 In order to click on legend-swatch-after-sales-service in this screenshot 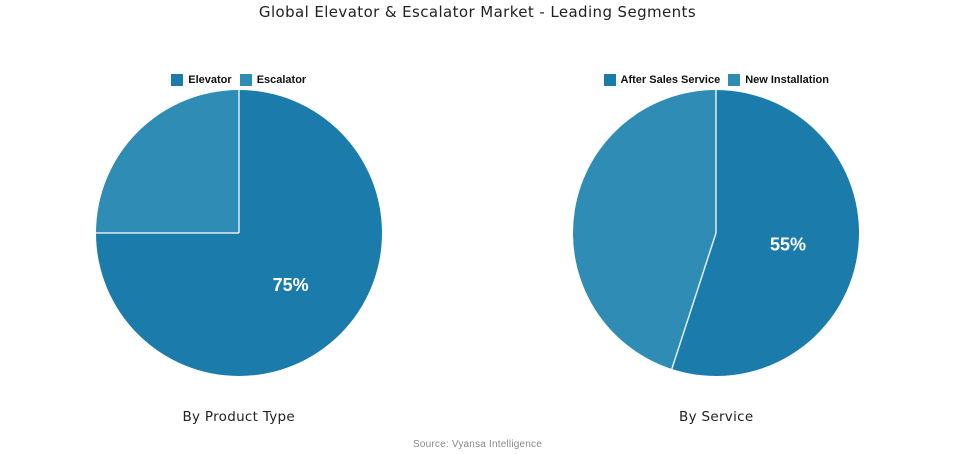, I will do `click(609, 80)`.